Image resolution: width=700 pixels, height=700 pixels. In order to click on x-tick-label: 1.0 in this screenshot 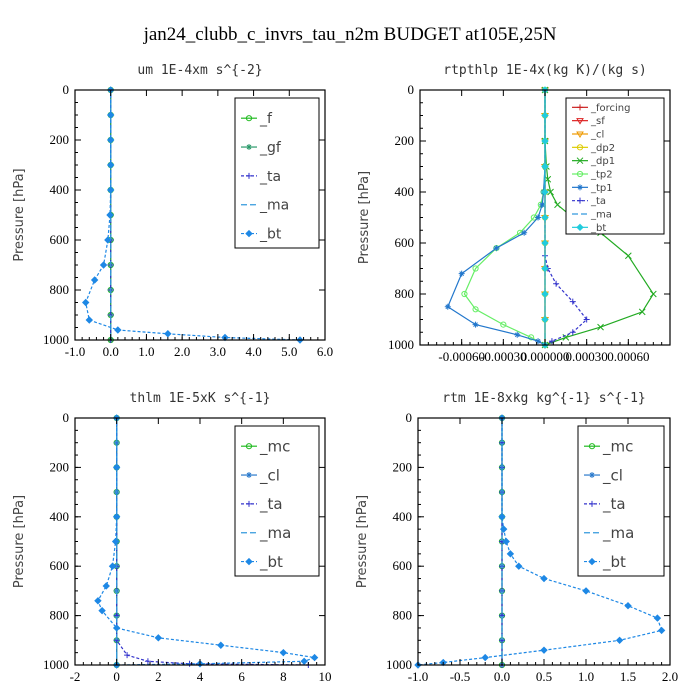, I will do `click(146, 351)`.